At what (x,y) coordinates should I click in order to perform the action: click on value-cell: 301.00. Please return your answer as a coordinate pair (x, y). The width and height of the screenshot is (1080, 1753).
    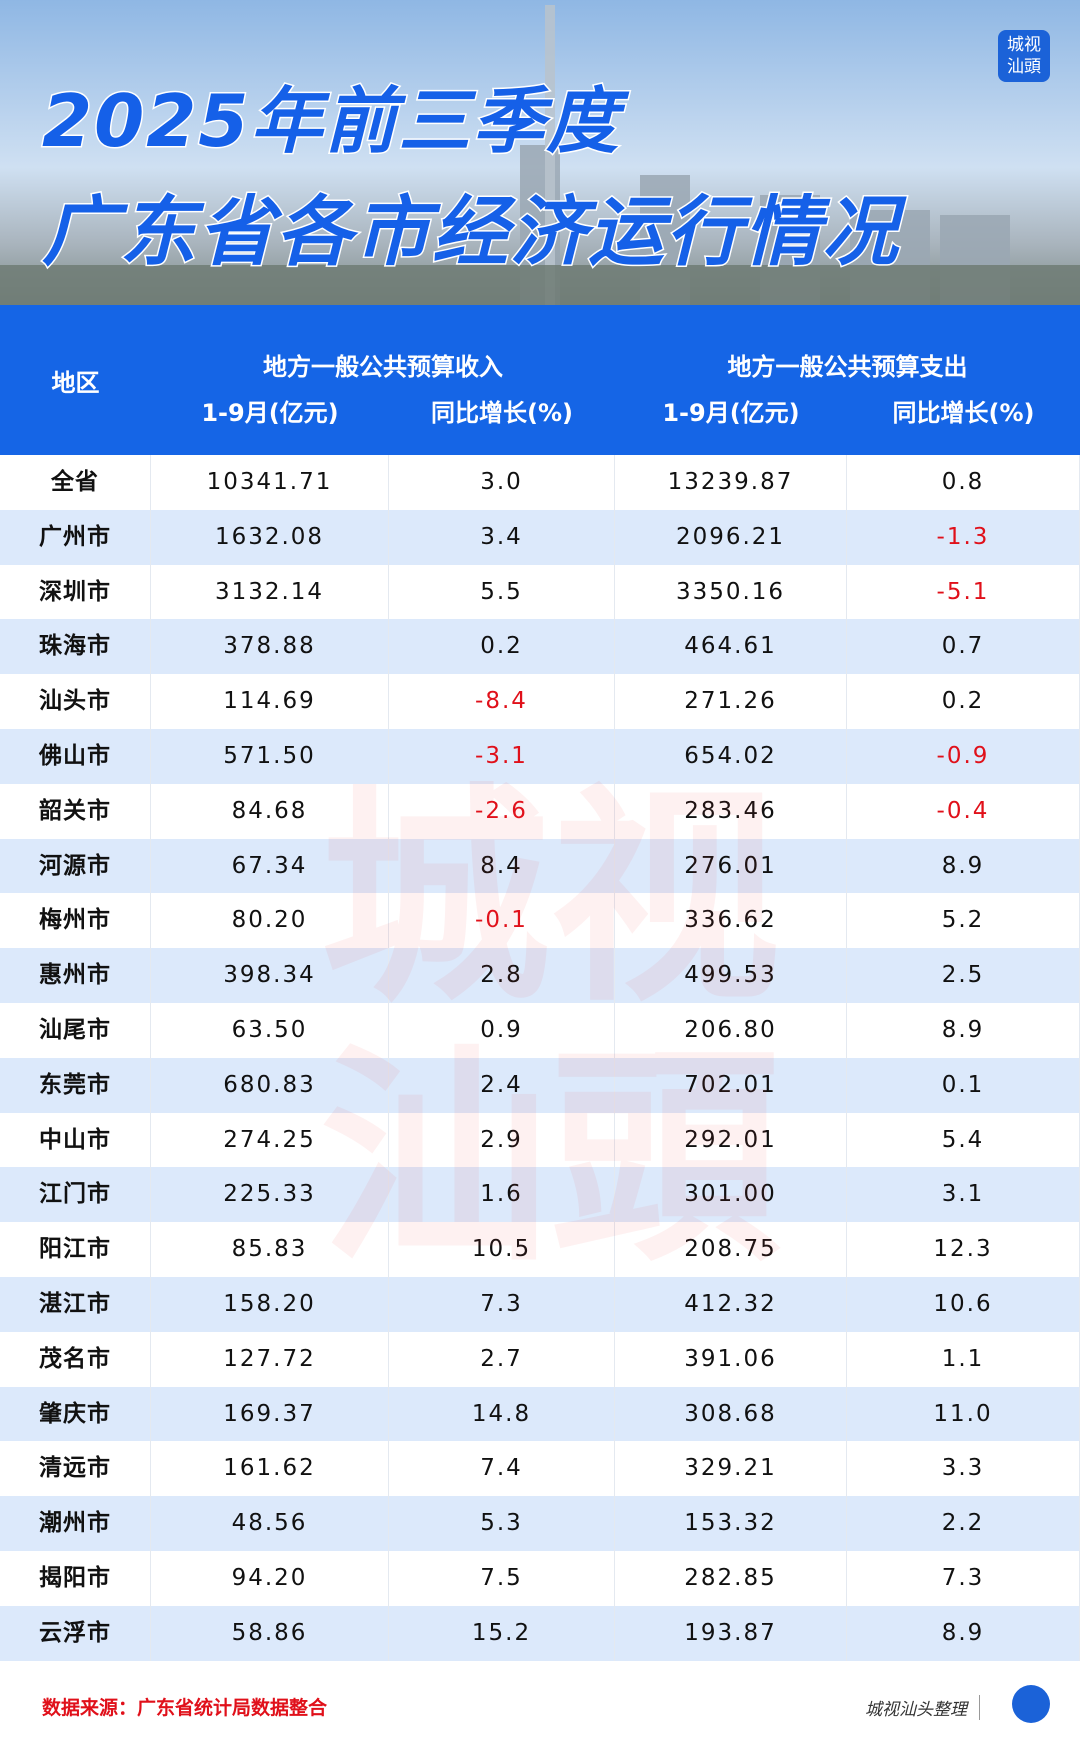
    Looking at the image, I should click on (731, 1195).